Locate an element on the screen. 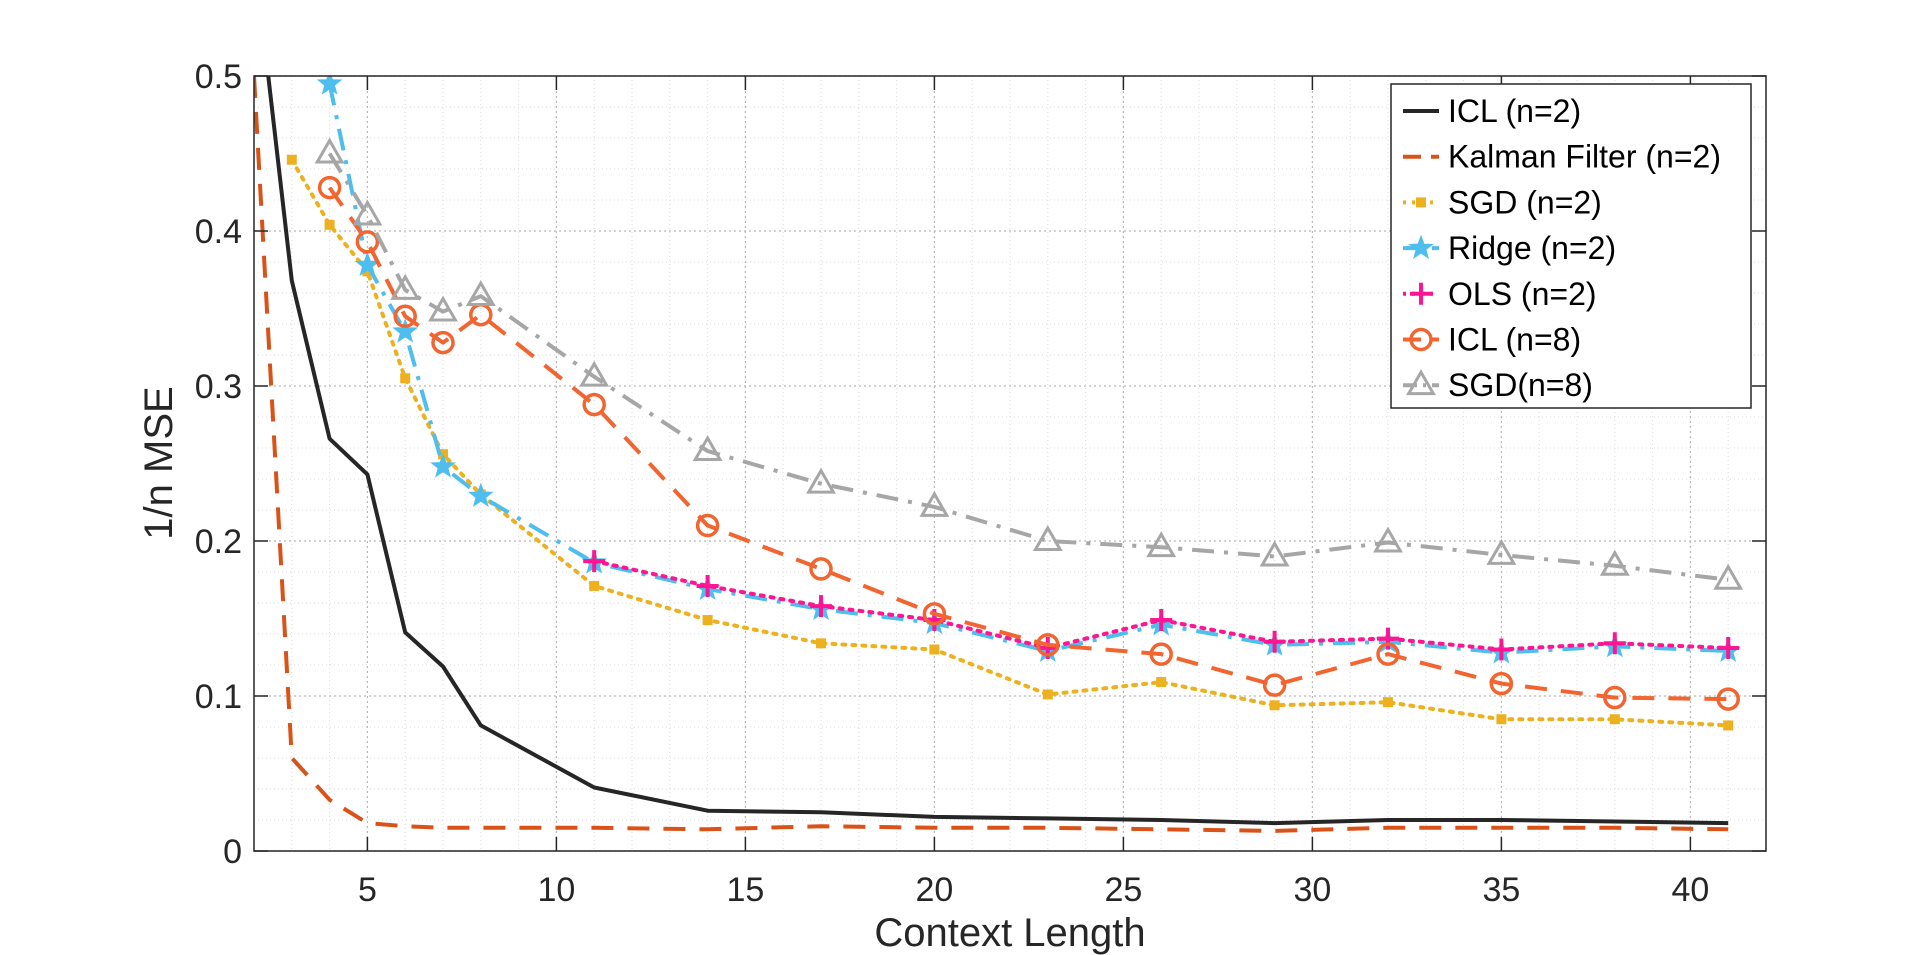 This screenshot has width=1920, height=955. legend-item: OLS (n=2) is located at coordinates (1500, 294).